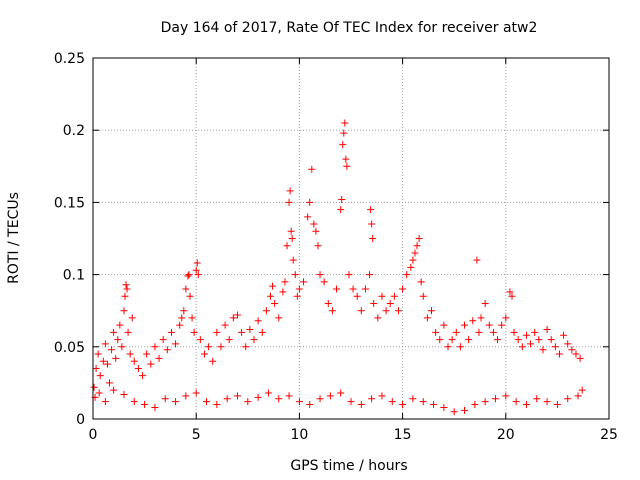  I want to click on y-tick-label: 0.05, so click(69, 348).